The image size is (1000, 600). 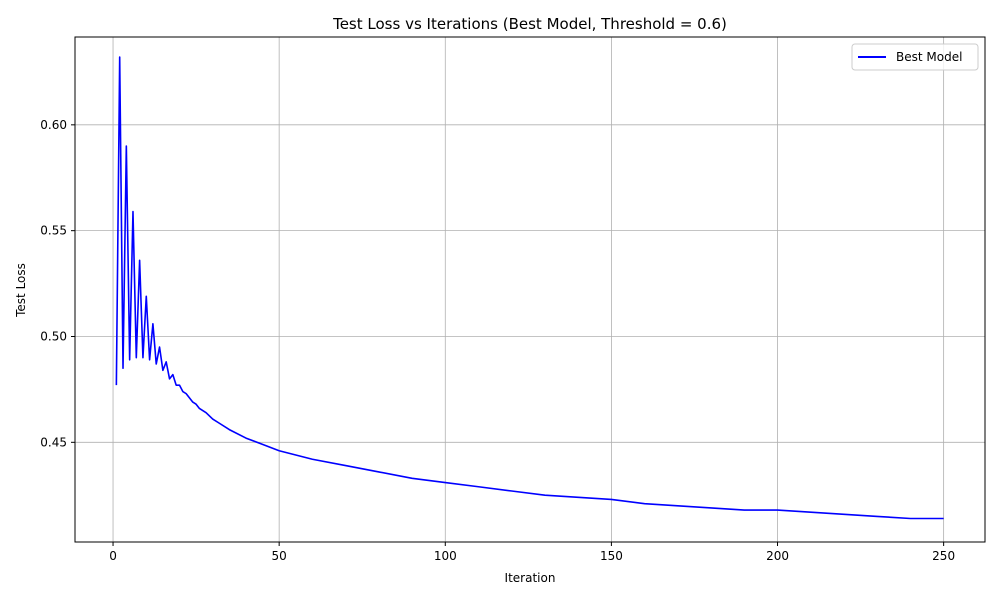 I want to click on x-axis-label: Iteration, so click(x=530, y=578).